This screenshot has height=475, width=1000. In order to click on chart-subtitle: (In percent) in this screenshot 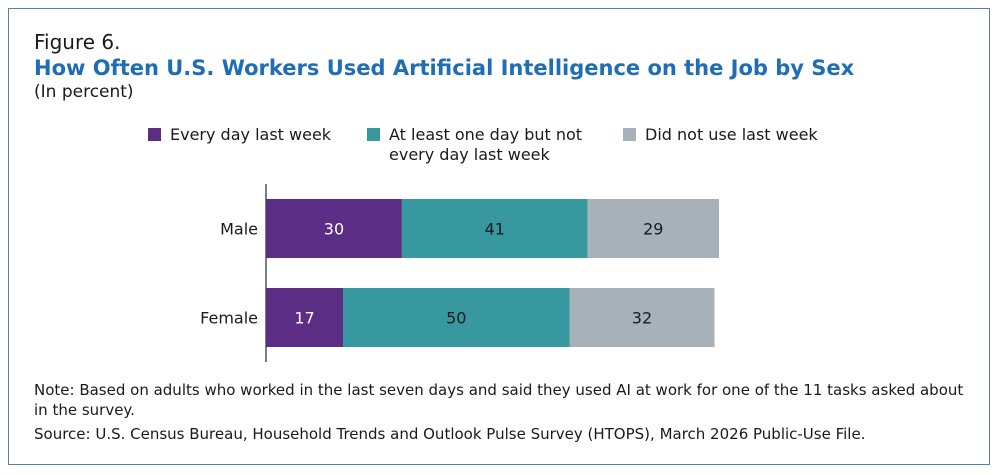, I will do `click(84, 92)`.